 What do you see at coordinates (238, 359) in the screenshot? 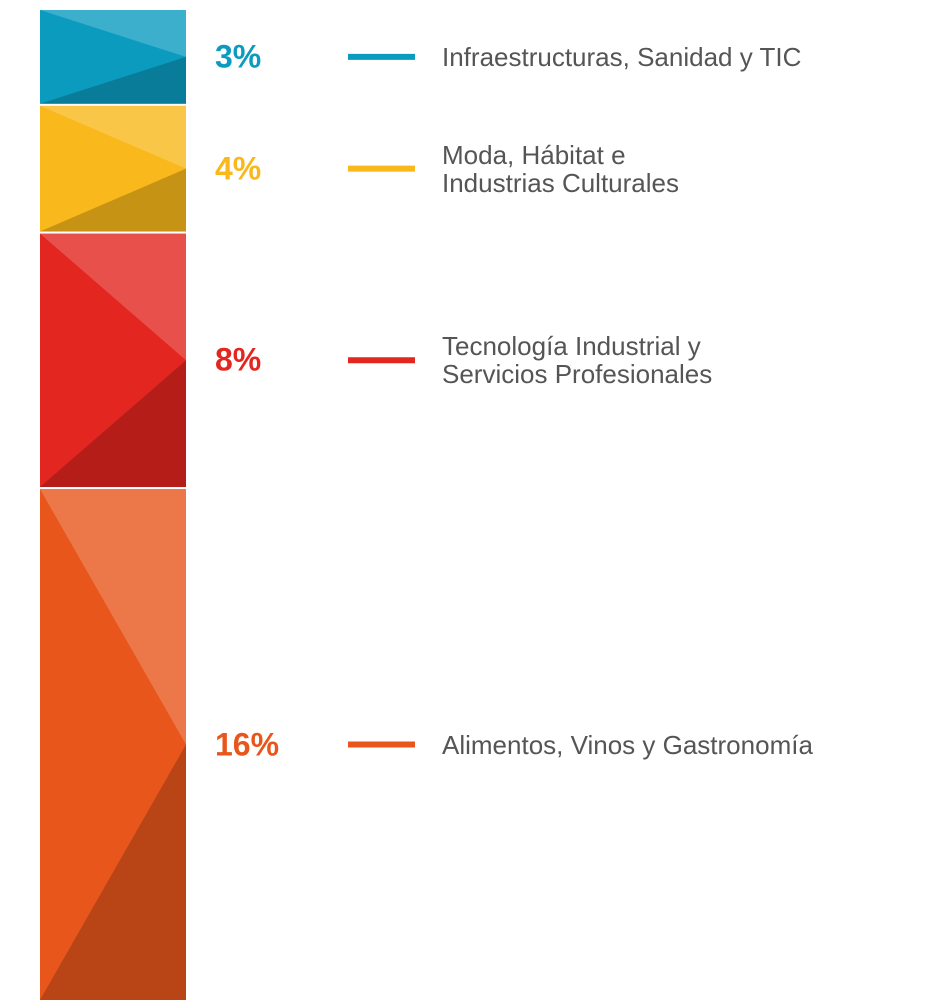
I see `value-label: 8%` at bounding box center [238, 359].